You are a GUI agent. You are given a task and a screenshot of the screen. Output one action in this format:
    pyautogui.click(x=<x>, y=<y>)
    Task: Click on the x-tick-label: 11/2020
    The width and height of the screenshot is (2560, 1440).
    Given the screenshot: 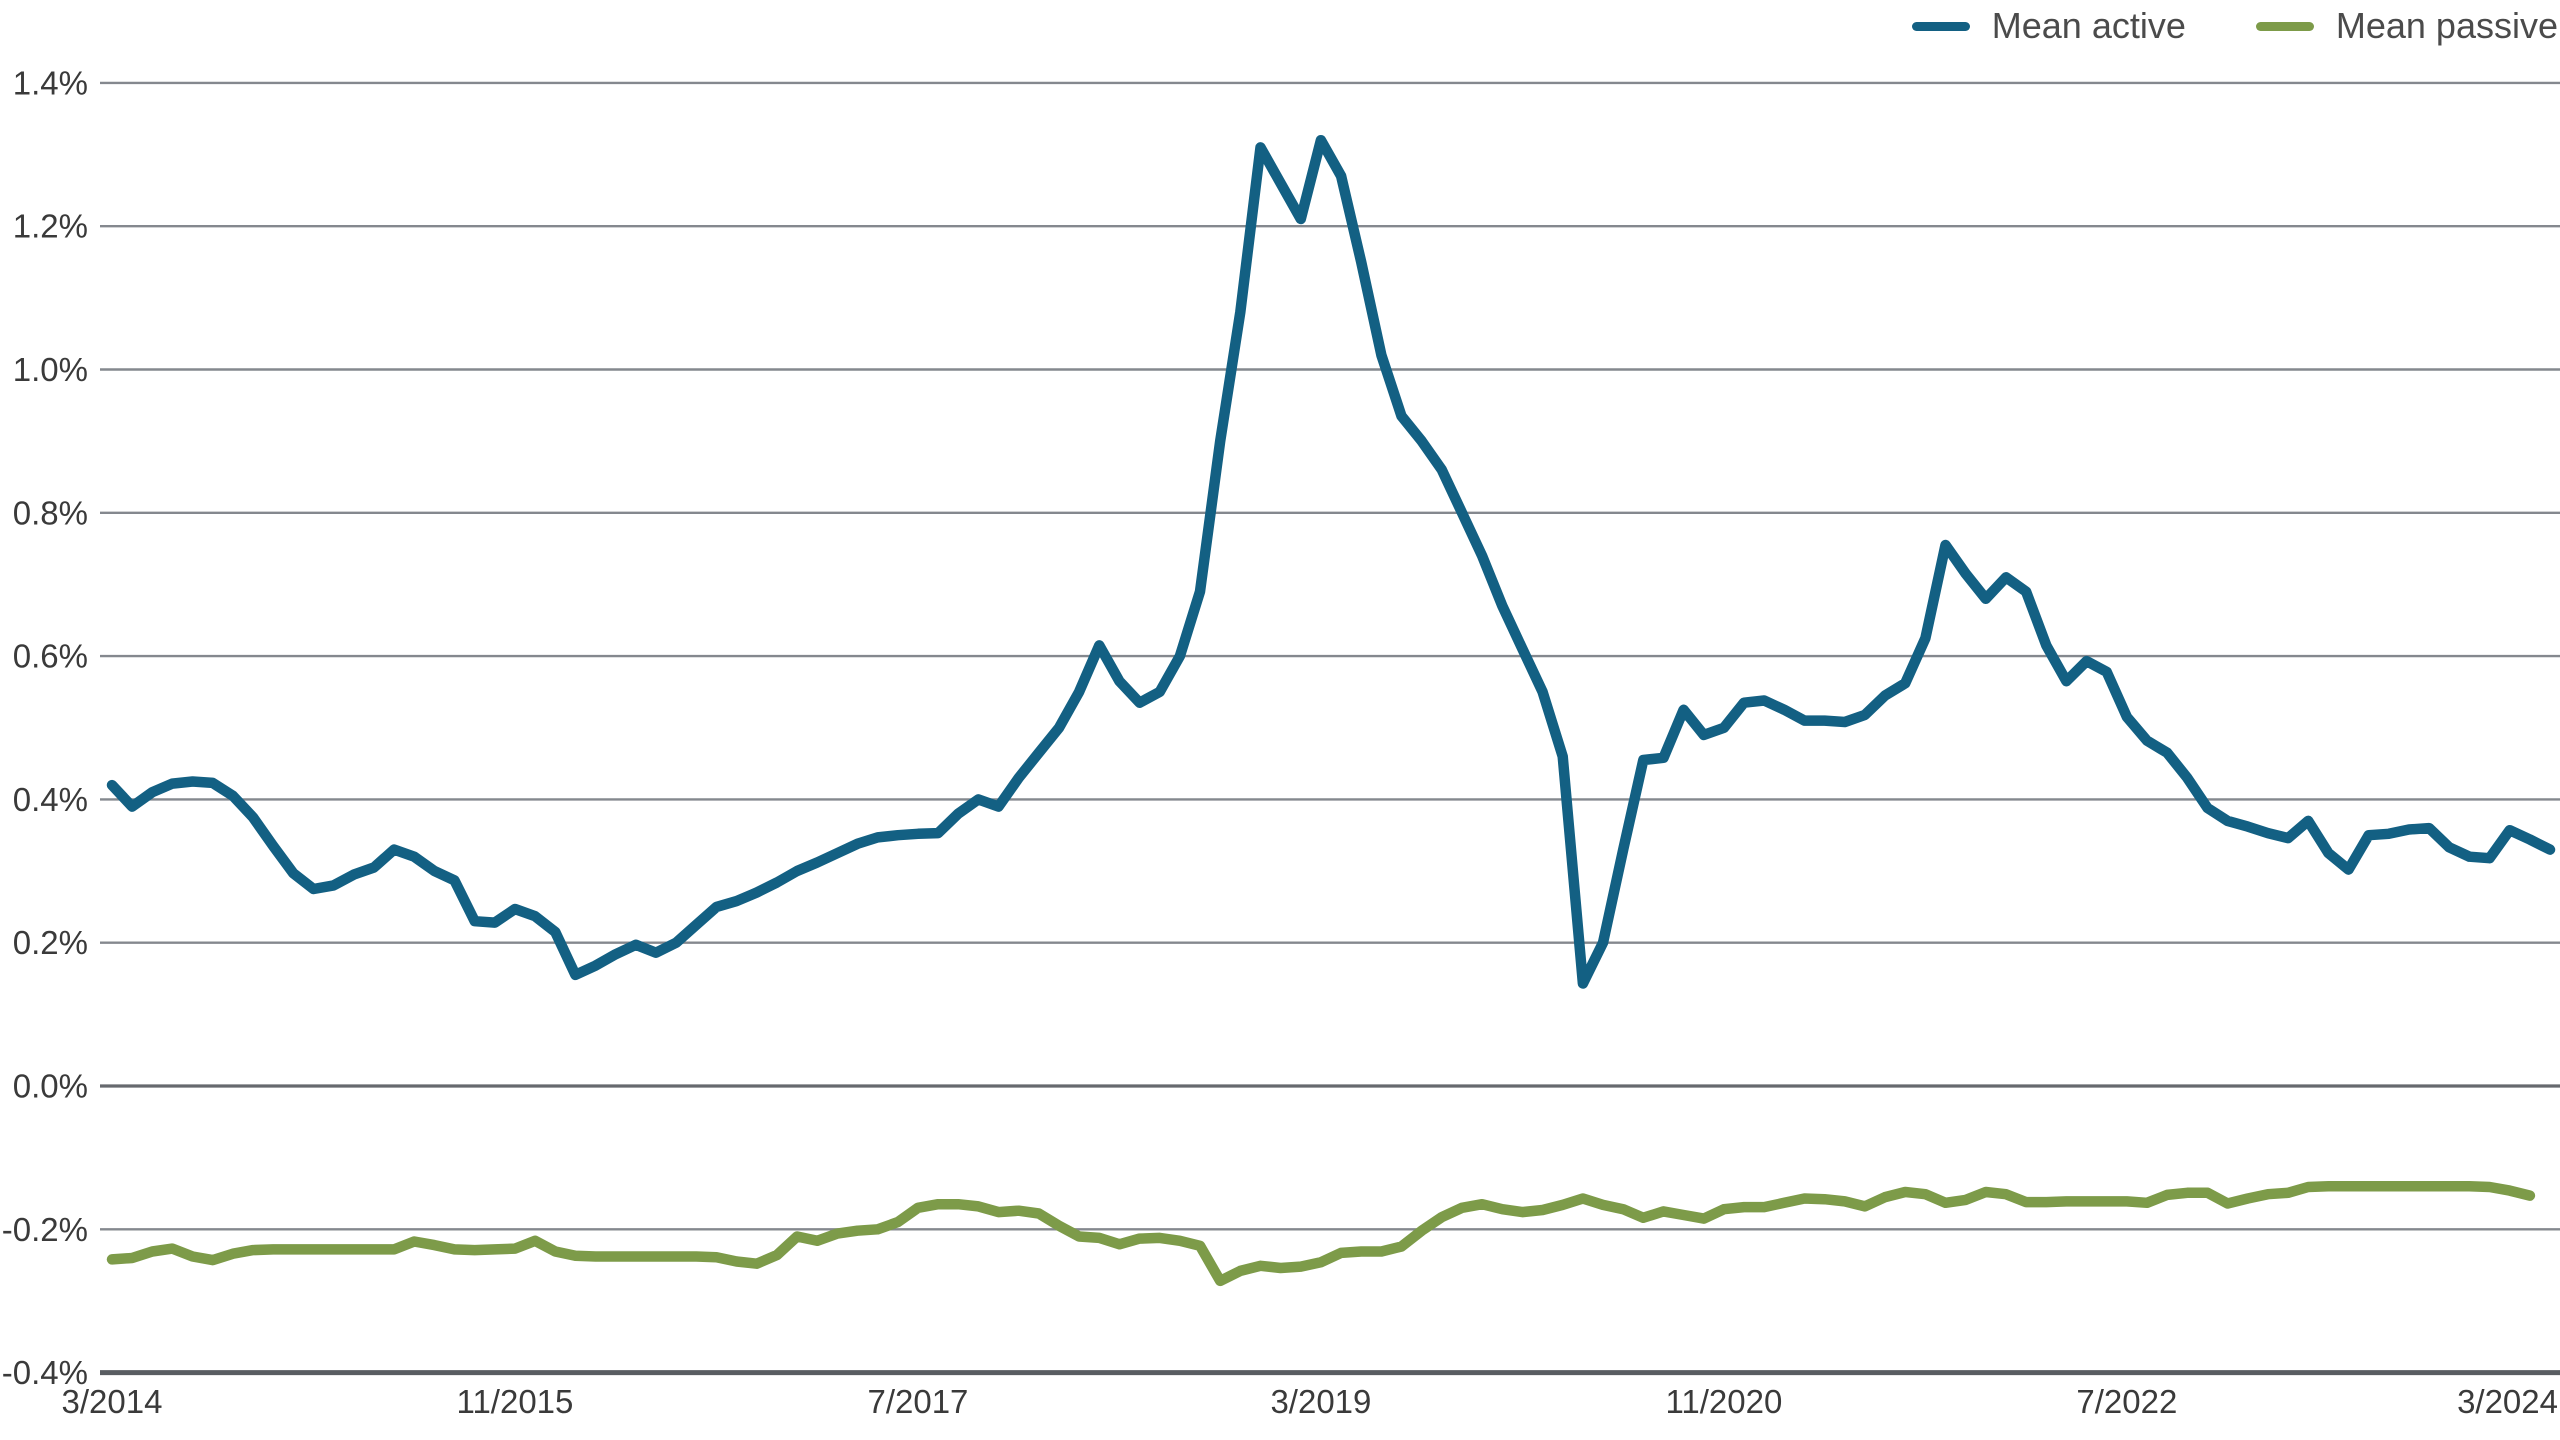 What is the action you would take?
    pyautogui.click(x=1723, y=1401)
    